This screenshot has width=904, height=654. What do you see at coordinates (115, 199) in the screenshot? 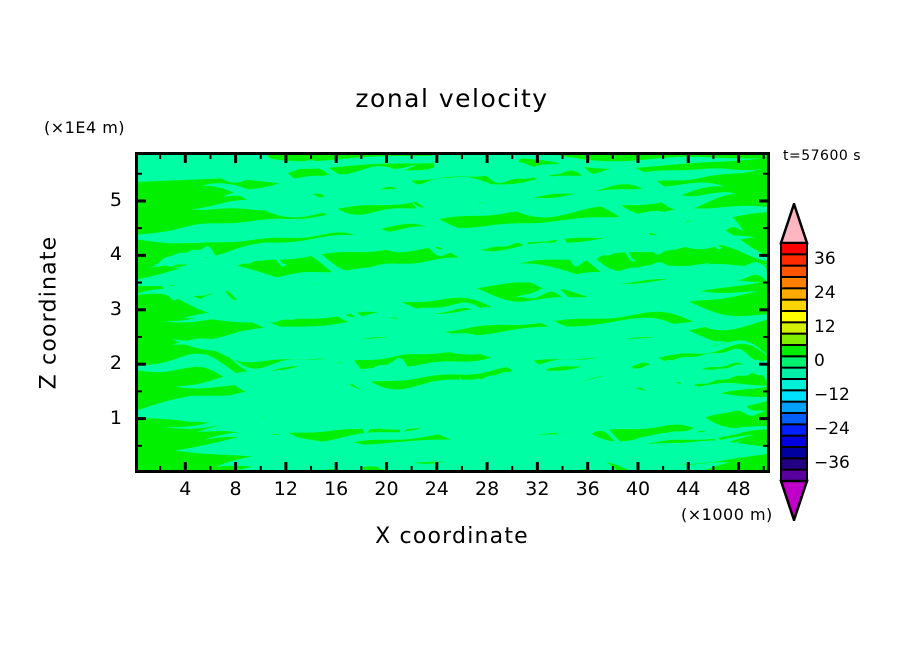
I see `y-tick-label: 5` at bounding box center [115, 199].